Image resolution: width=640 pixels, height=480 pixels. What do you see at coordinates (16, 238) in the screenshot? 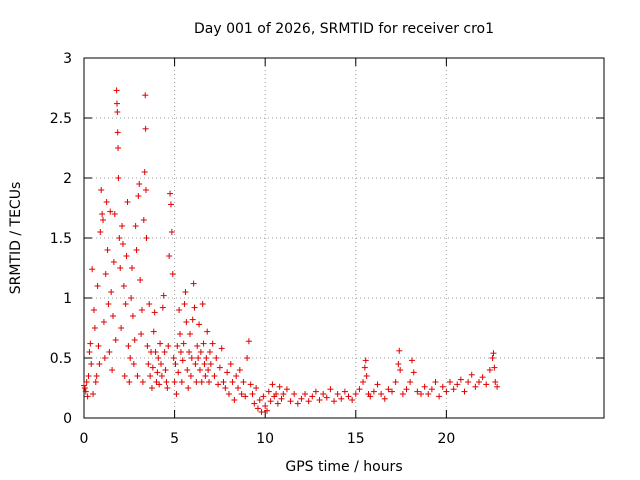
I see `y-axis-label: SRMTID / TECUs` at bounding box center [16, 238].